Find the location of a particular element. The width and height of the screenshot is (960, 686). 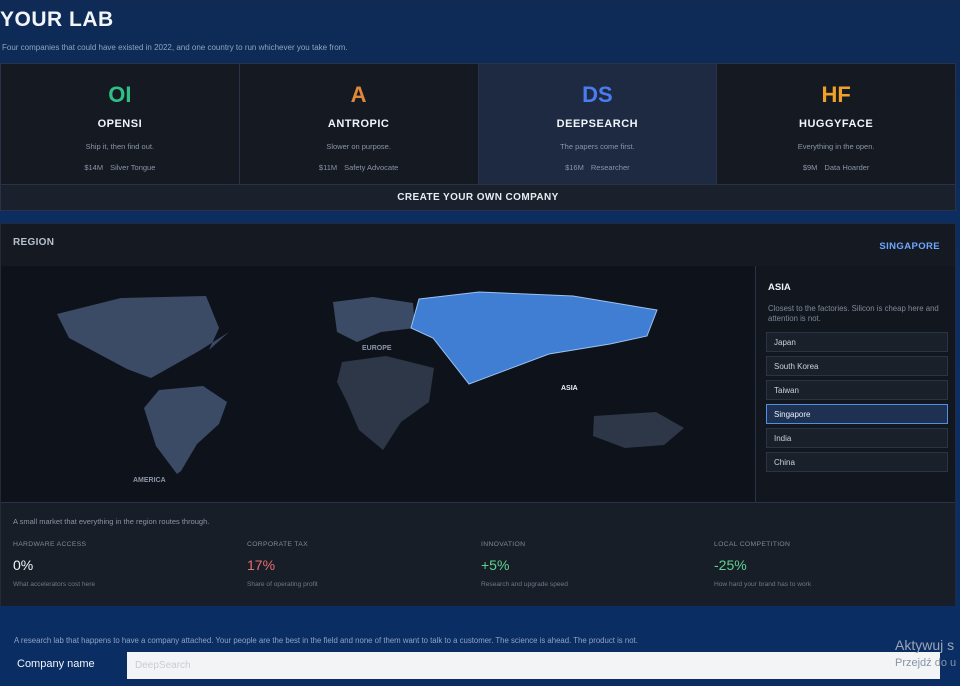

stat-description: Research and upgrade speed is located at coordinates (524, 584).